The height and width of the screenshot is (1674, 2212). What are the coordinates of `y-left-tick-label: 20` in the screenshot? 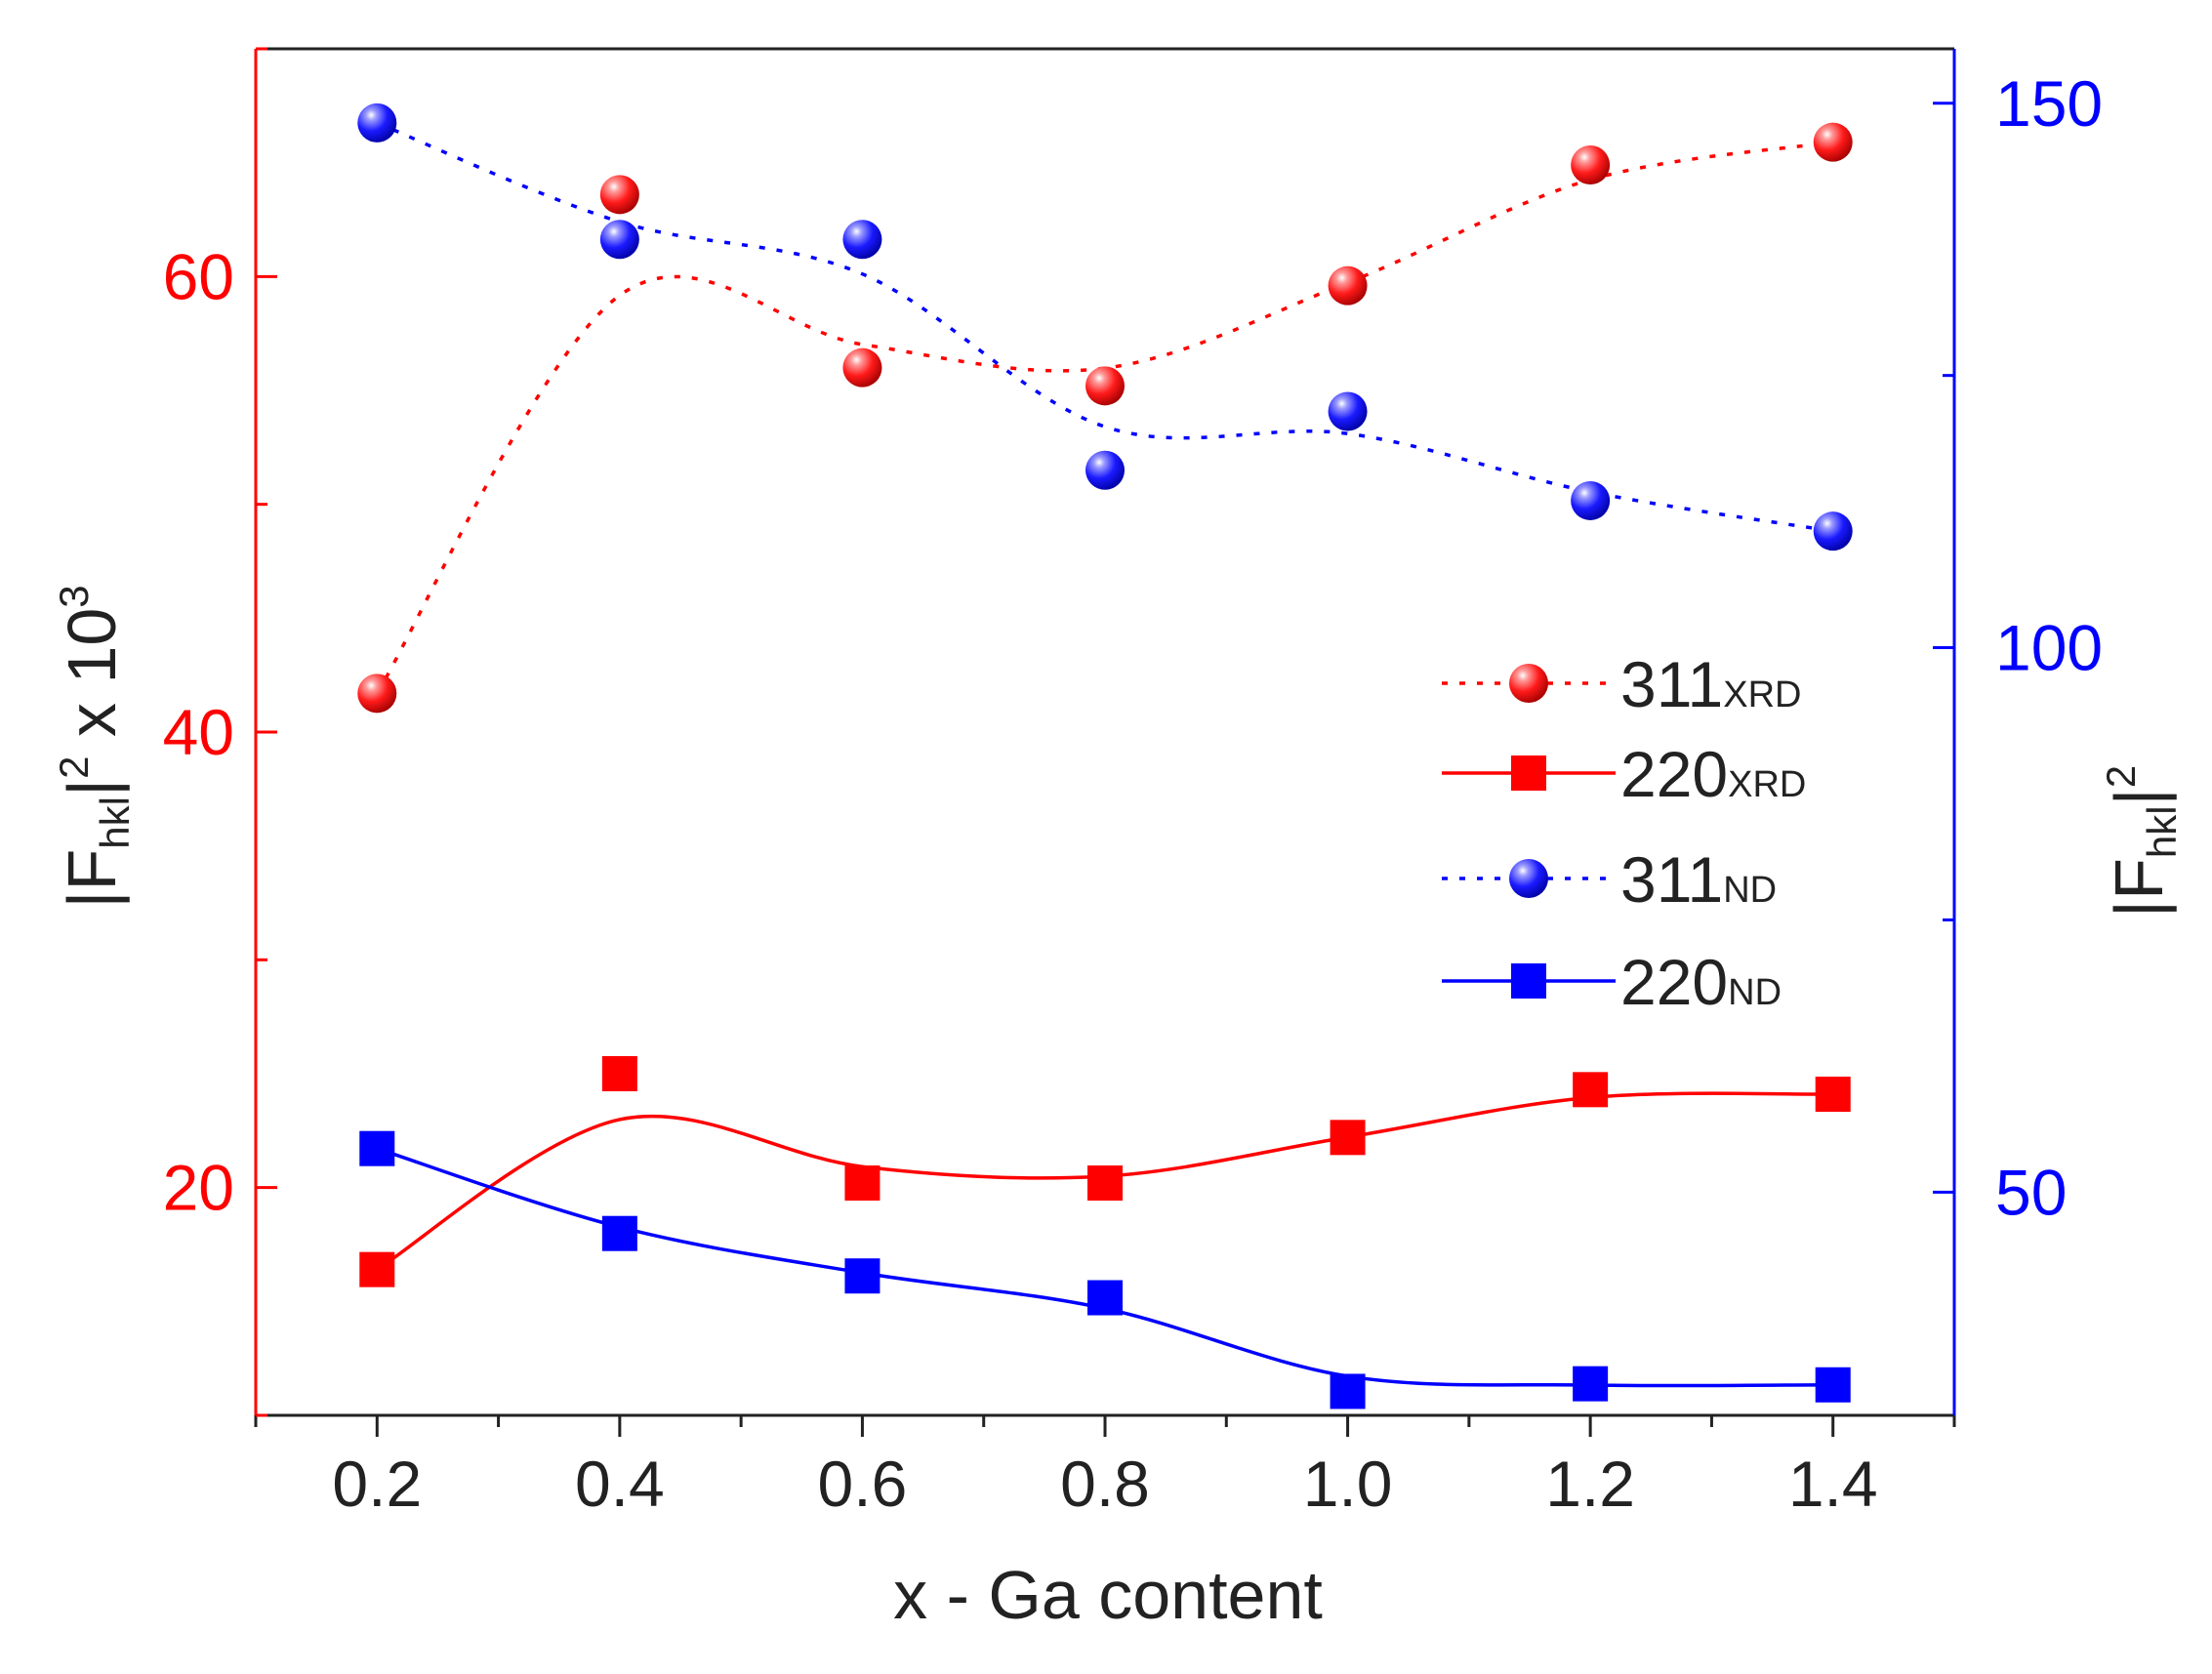 It's located at (198, 1188).